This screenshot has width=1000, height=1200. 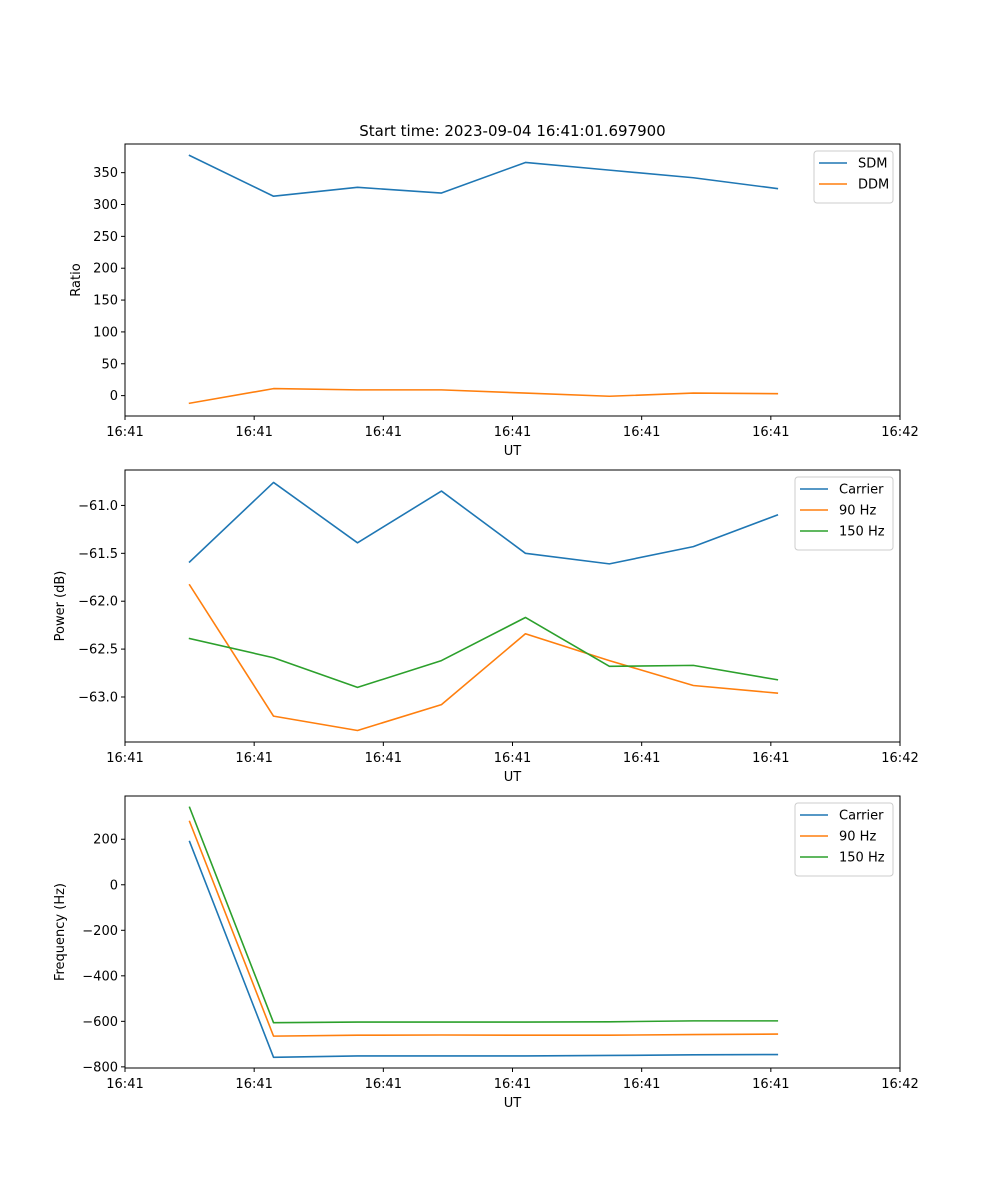 What do you see at coordinates (76, 279) in the screenshot?
I see `y-axis-label: Ratio` at bounding box center [76, 279].